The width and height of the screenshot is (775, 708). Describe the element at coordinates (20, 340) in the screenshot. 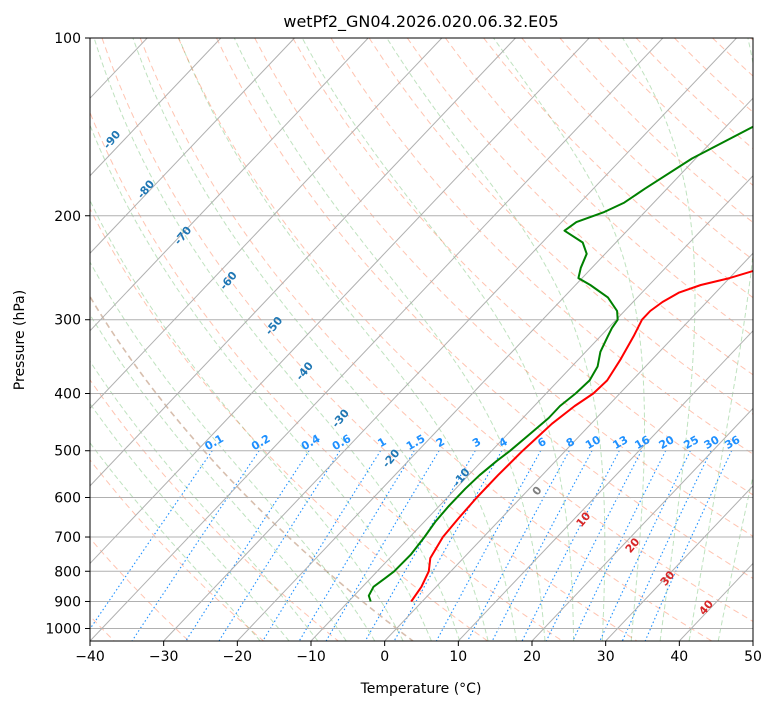

I see `y-axis-label: Pressure (hPa)` at that location.